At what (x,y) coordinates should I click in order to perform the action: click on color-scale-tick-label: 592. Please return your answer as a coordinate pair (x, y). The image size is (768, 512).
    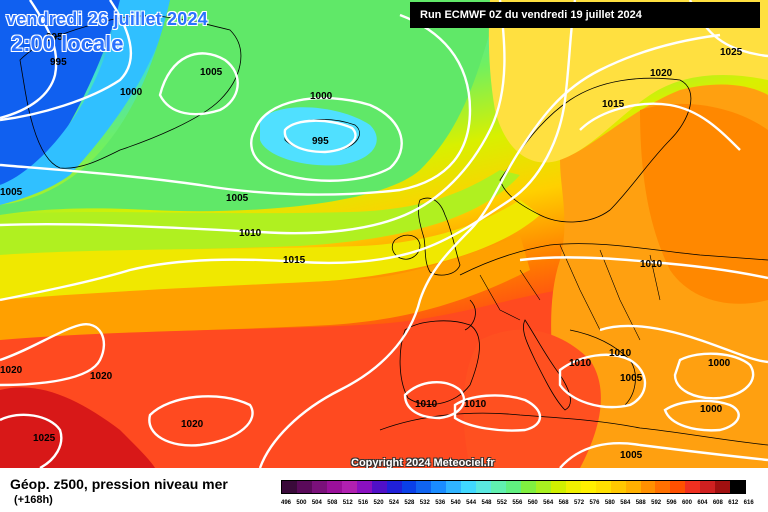
    Looking at the image, I should click on (656, 503).